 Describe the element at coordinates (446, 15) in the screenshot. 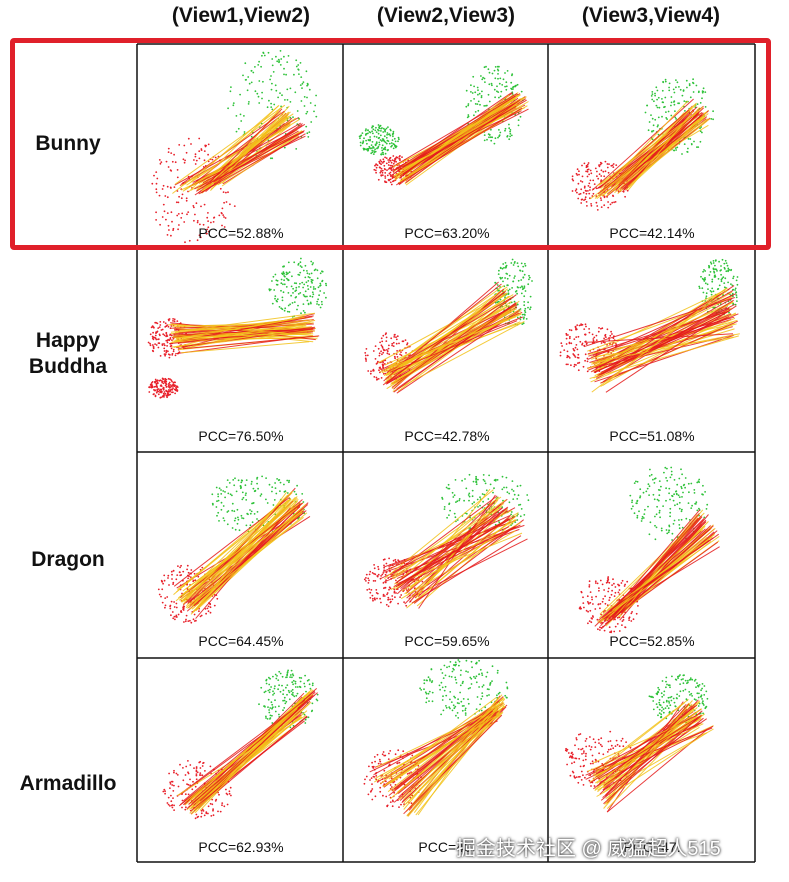

I see `column-header-2: (View2,View3)` at that location.